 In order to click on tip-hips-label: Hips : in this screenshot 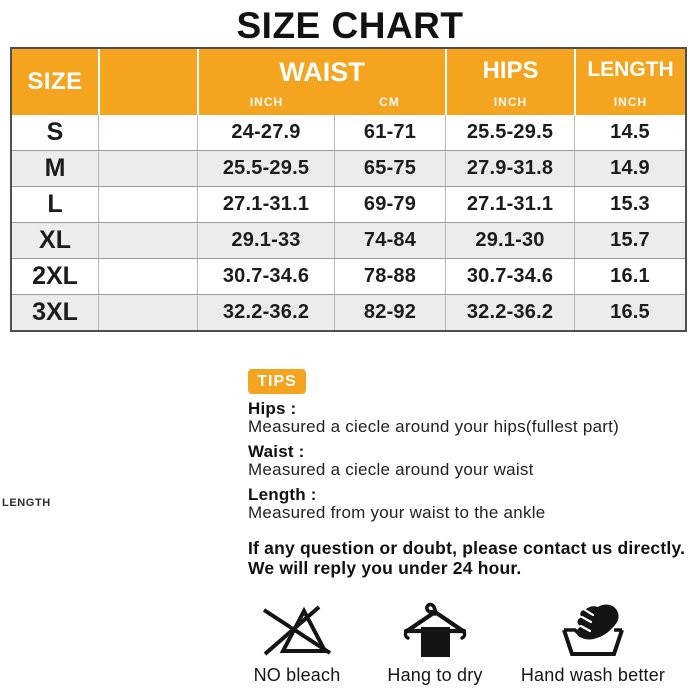, I will do `click(272, 408)`.